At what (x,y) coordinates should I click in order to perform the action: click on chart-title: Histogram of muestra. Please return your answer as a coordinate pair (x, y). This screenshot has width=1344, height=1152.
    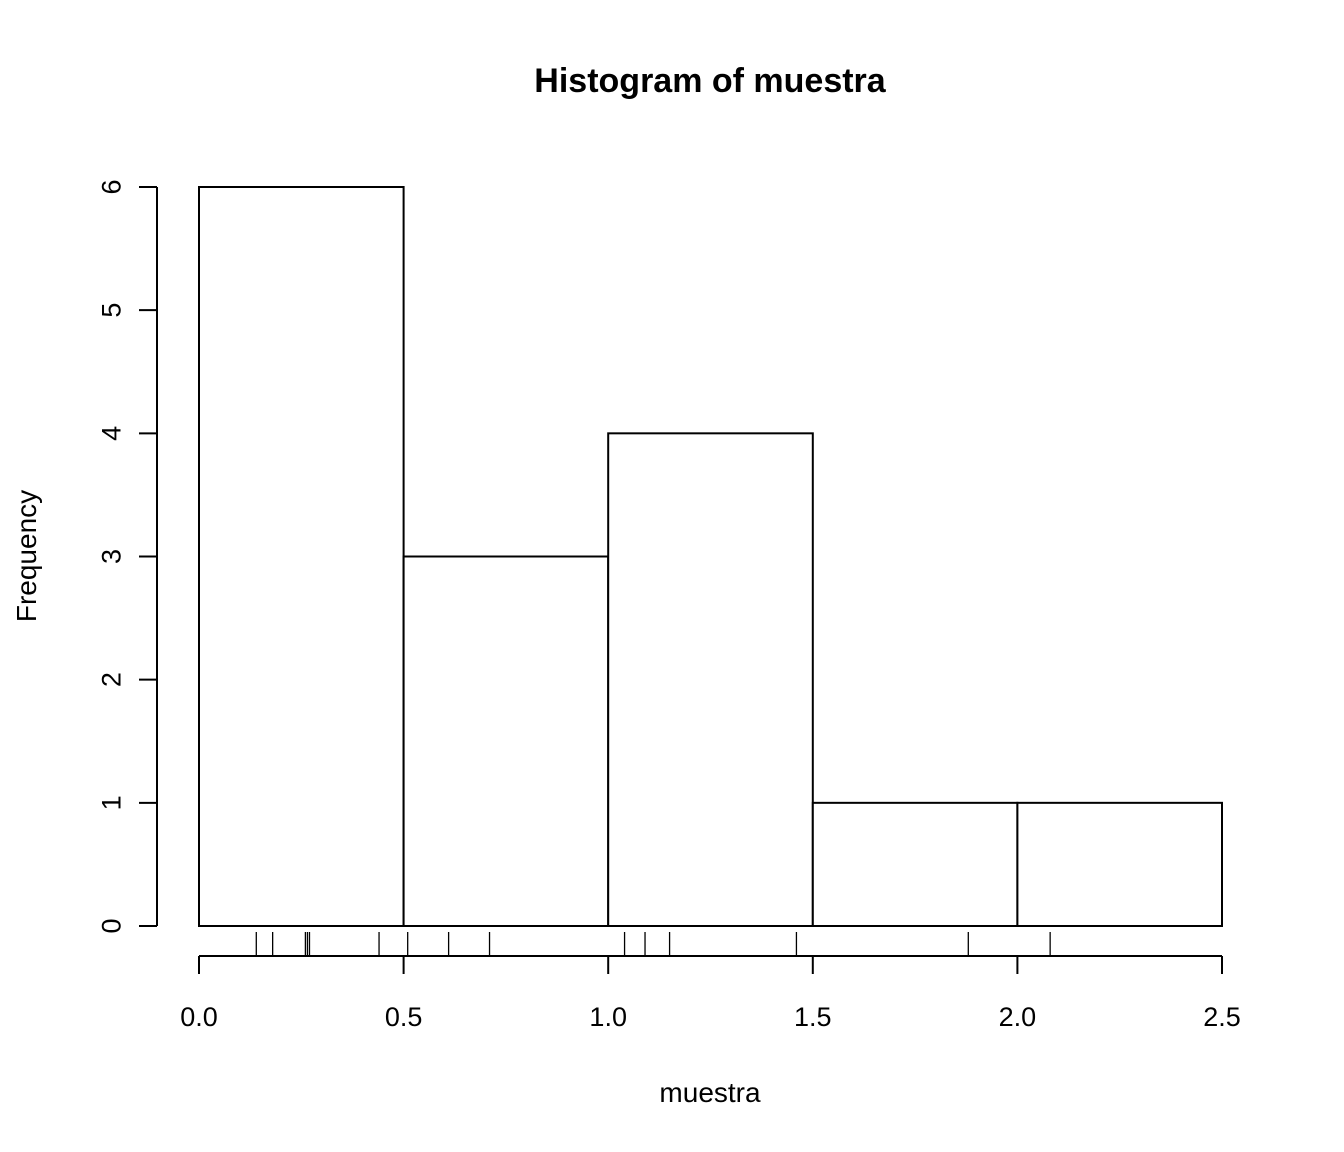
    Looking at the image, I should click on (710, 81).